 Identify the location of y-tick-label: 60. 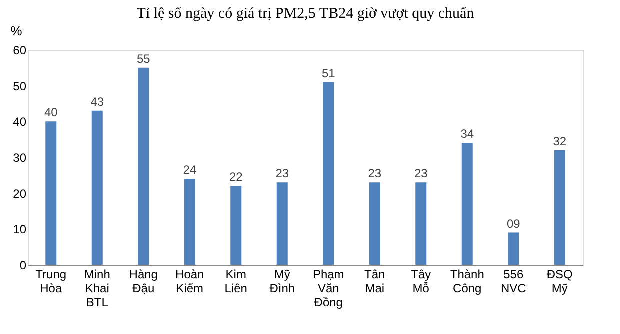
(20, 51).